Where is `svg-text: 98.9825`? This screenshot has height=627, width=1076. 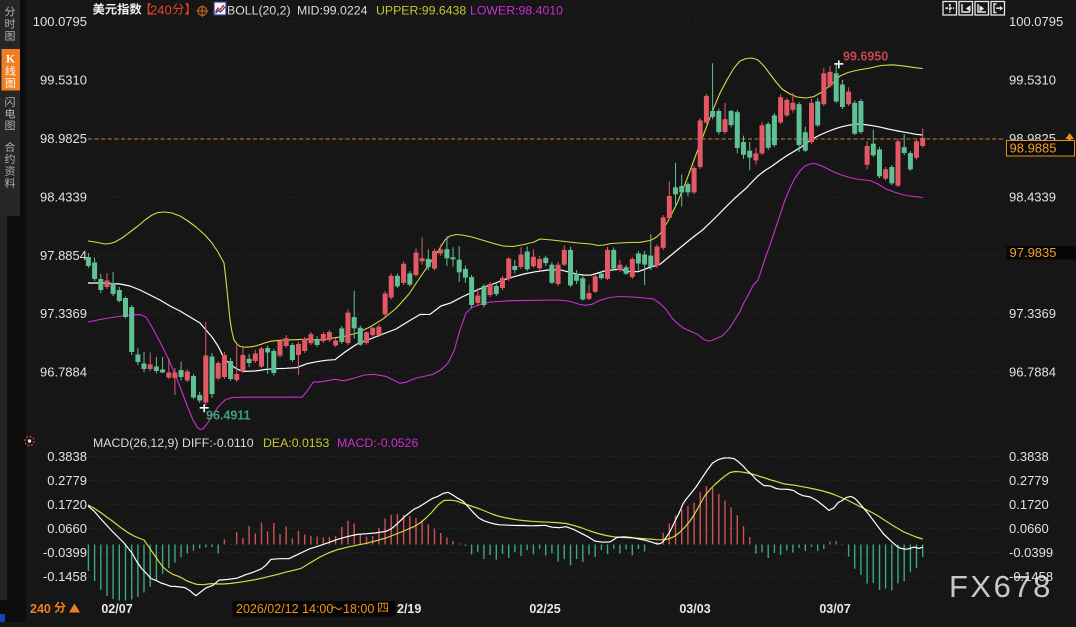
svg-text: 98.9825 is located at coordinates (63, 138).